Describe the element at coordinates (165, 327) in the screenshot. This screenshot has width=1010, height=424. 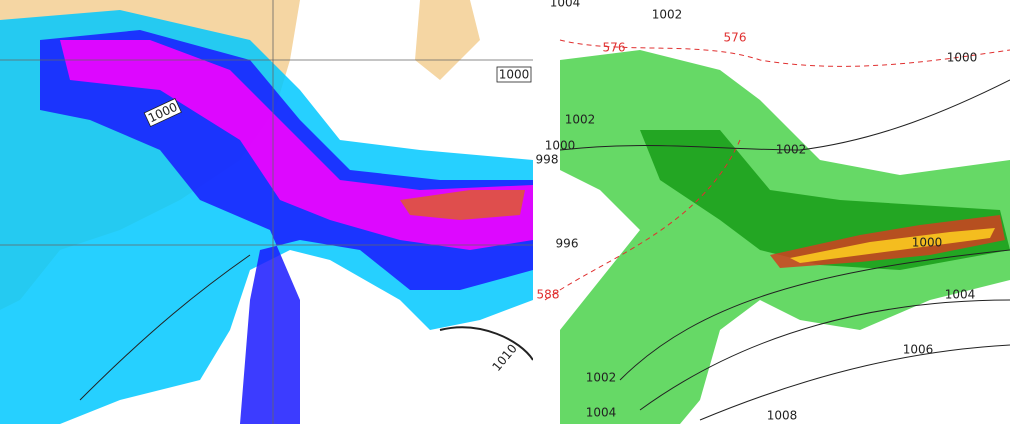
I see `isobar` at that location.